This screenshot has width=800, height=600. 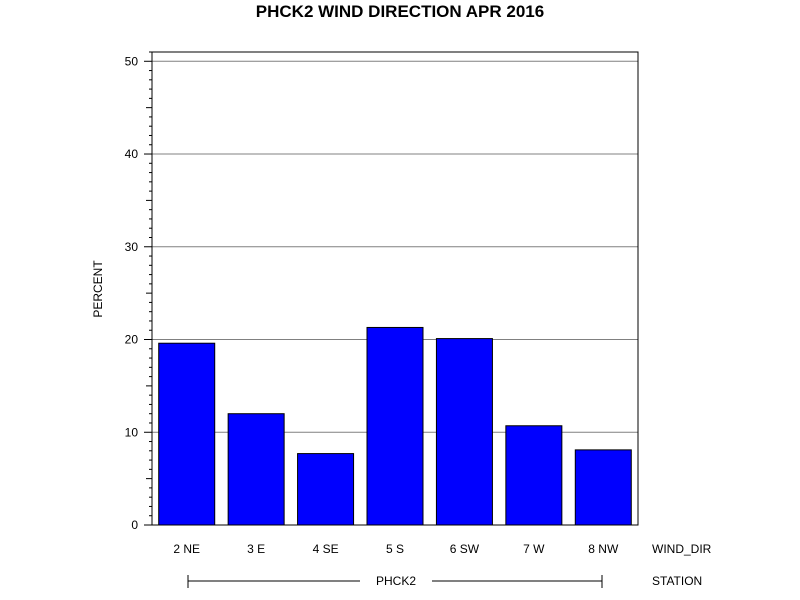 I want to click on y-axis: 0 10 20 30 40 50, so click(x=138, y=291).